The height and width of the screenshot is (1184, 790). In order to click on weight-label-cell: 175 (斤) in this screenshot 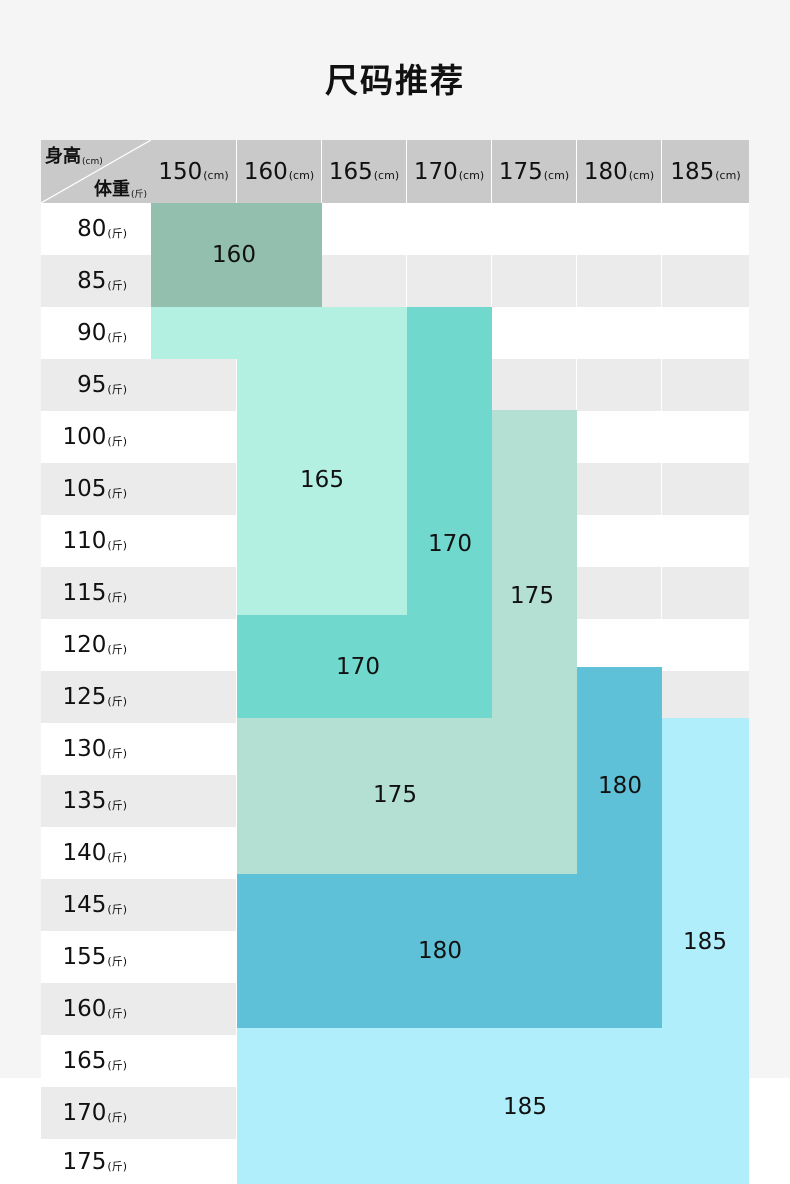, I will do `click(96, 1161)`.